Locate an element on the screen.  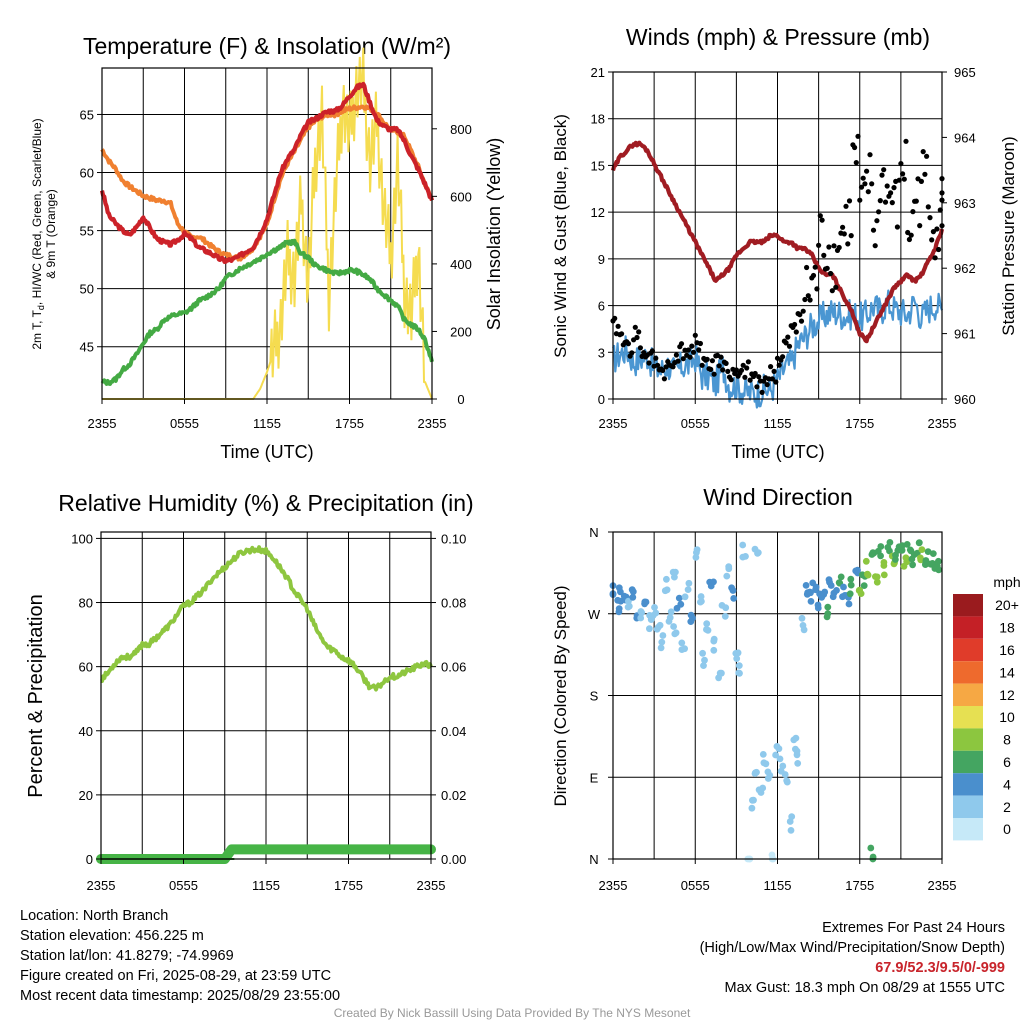
y-tick-label: 6 is located at coordinates (601, 306).